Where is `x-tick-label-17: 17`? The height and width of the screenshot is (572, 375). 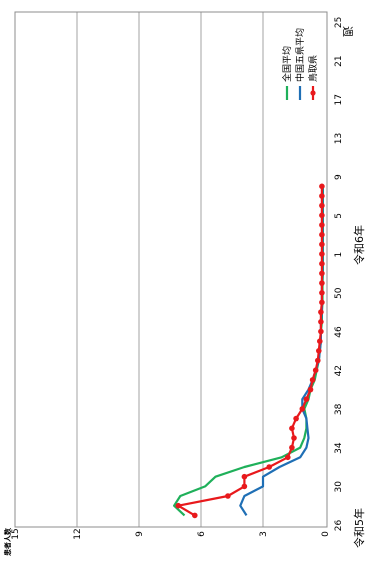 x-tick-label-17: 17 is located at coordinates (339, 99).